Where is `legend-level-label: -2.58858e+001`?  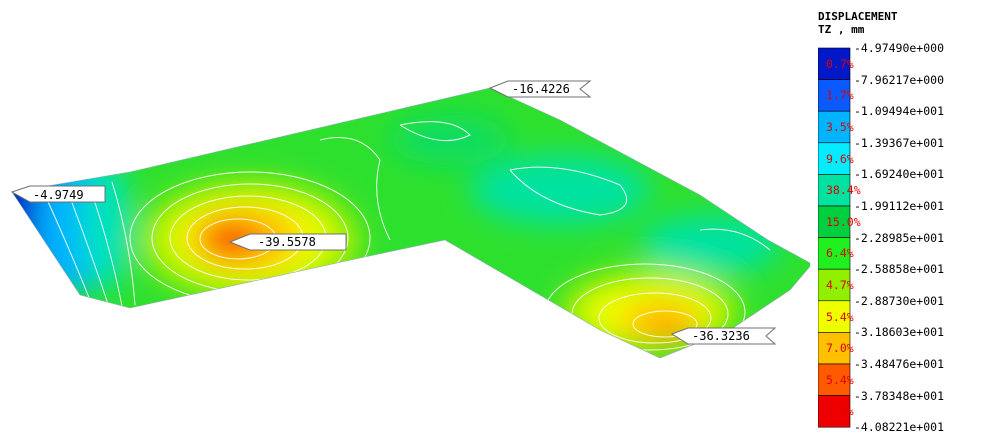 legend-level-label: -2.58858e+001 is located at coordinates (899, 269).